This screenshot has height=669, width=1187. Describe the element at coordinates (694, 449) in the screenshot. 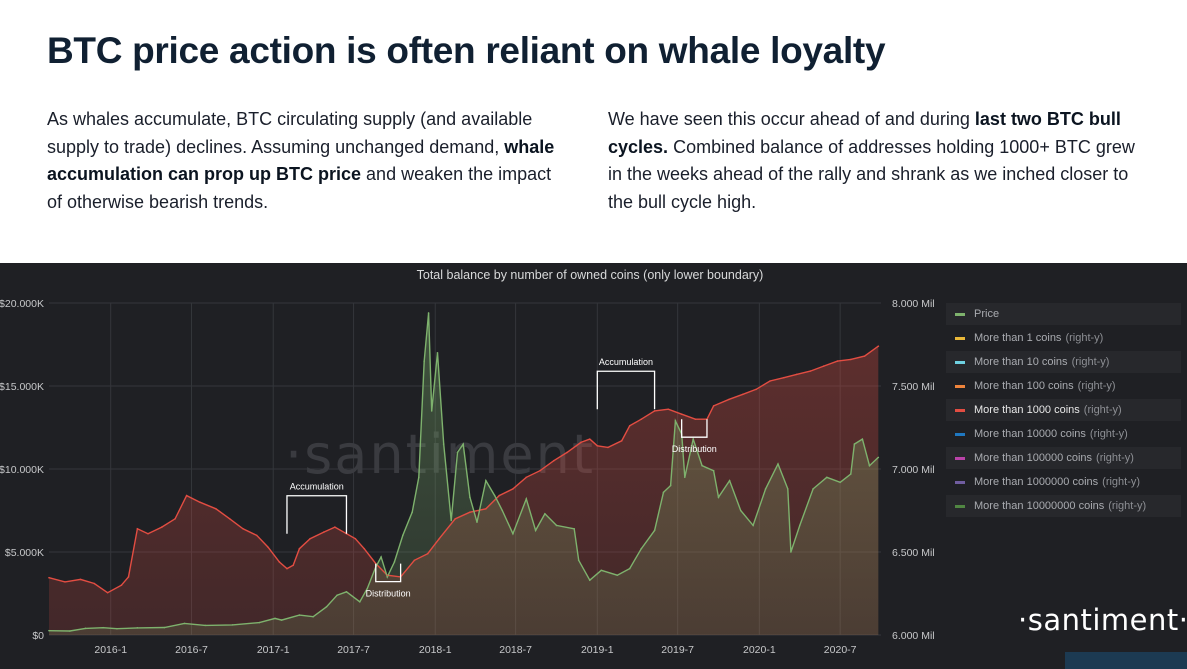

I see `annotation-label-3: Distribution` at that location.